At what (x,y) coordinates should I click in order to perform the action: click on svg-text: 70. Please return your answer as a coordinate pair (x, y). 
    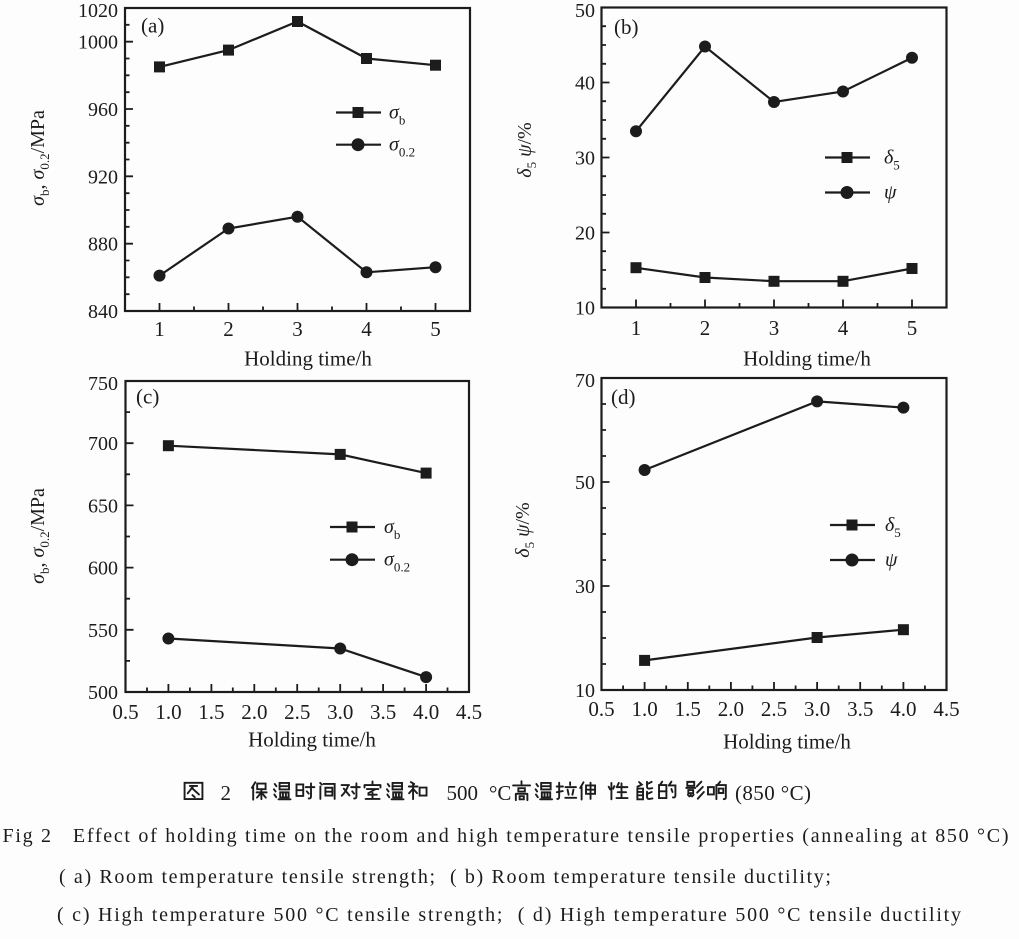
    Looking at the image, I should click on (585, 381).